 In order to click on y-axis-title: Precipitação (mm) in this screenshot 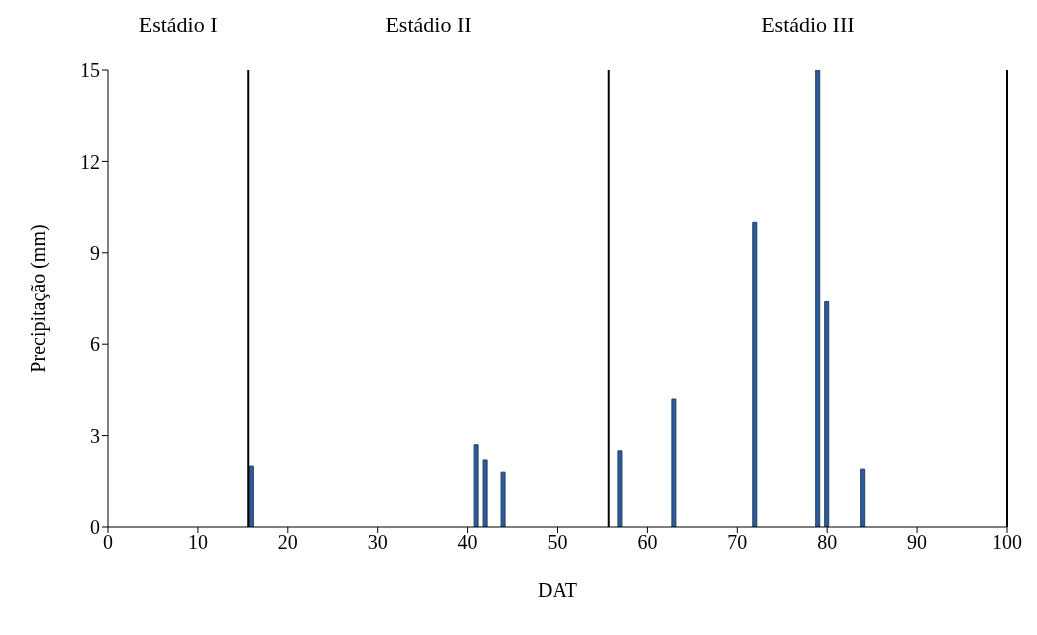, I will do `click(39, 298)`.